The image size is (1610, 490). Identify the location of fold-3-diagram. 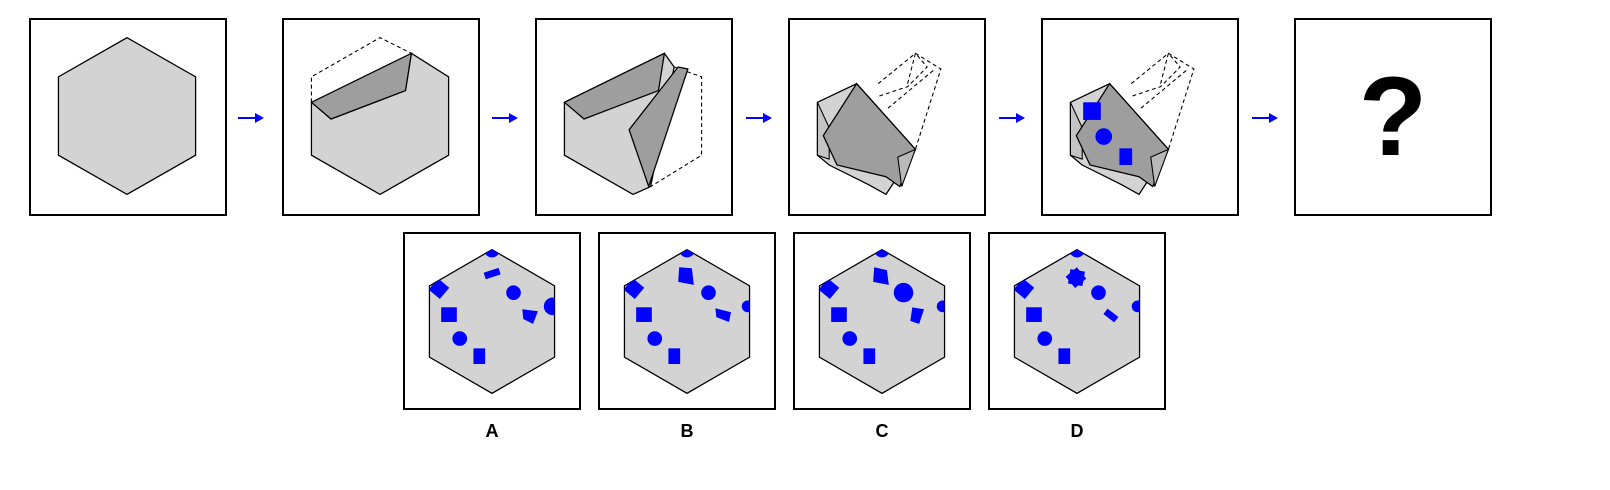
(879, 124).